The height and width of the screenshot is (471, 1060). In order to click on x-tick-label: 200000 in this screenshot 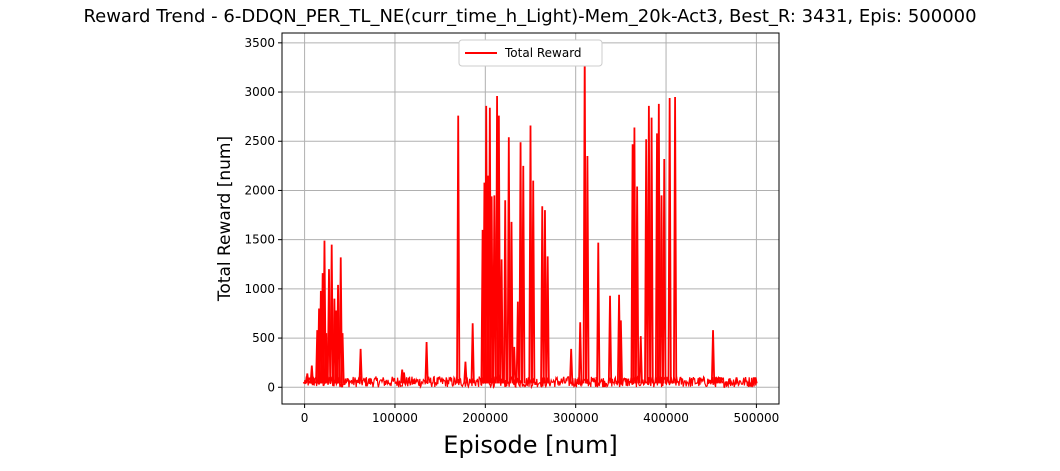, I will do `click(485, 418)`.